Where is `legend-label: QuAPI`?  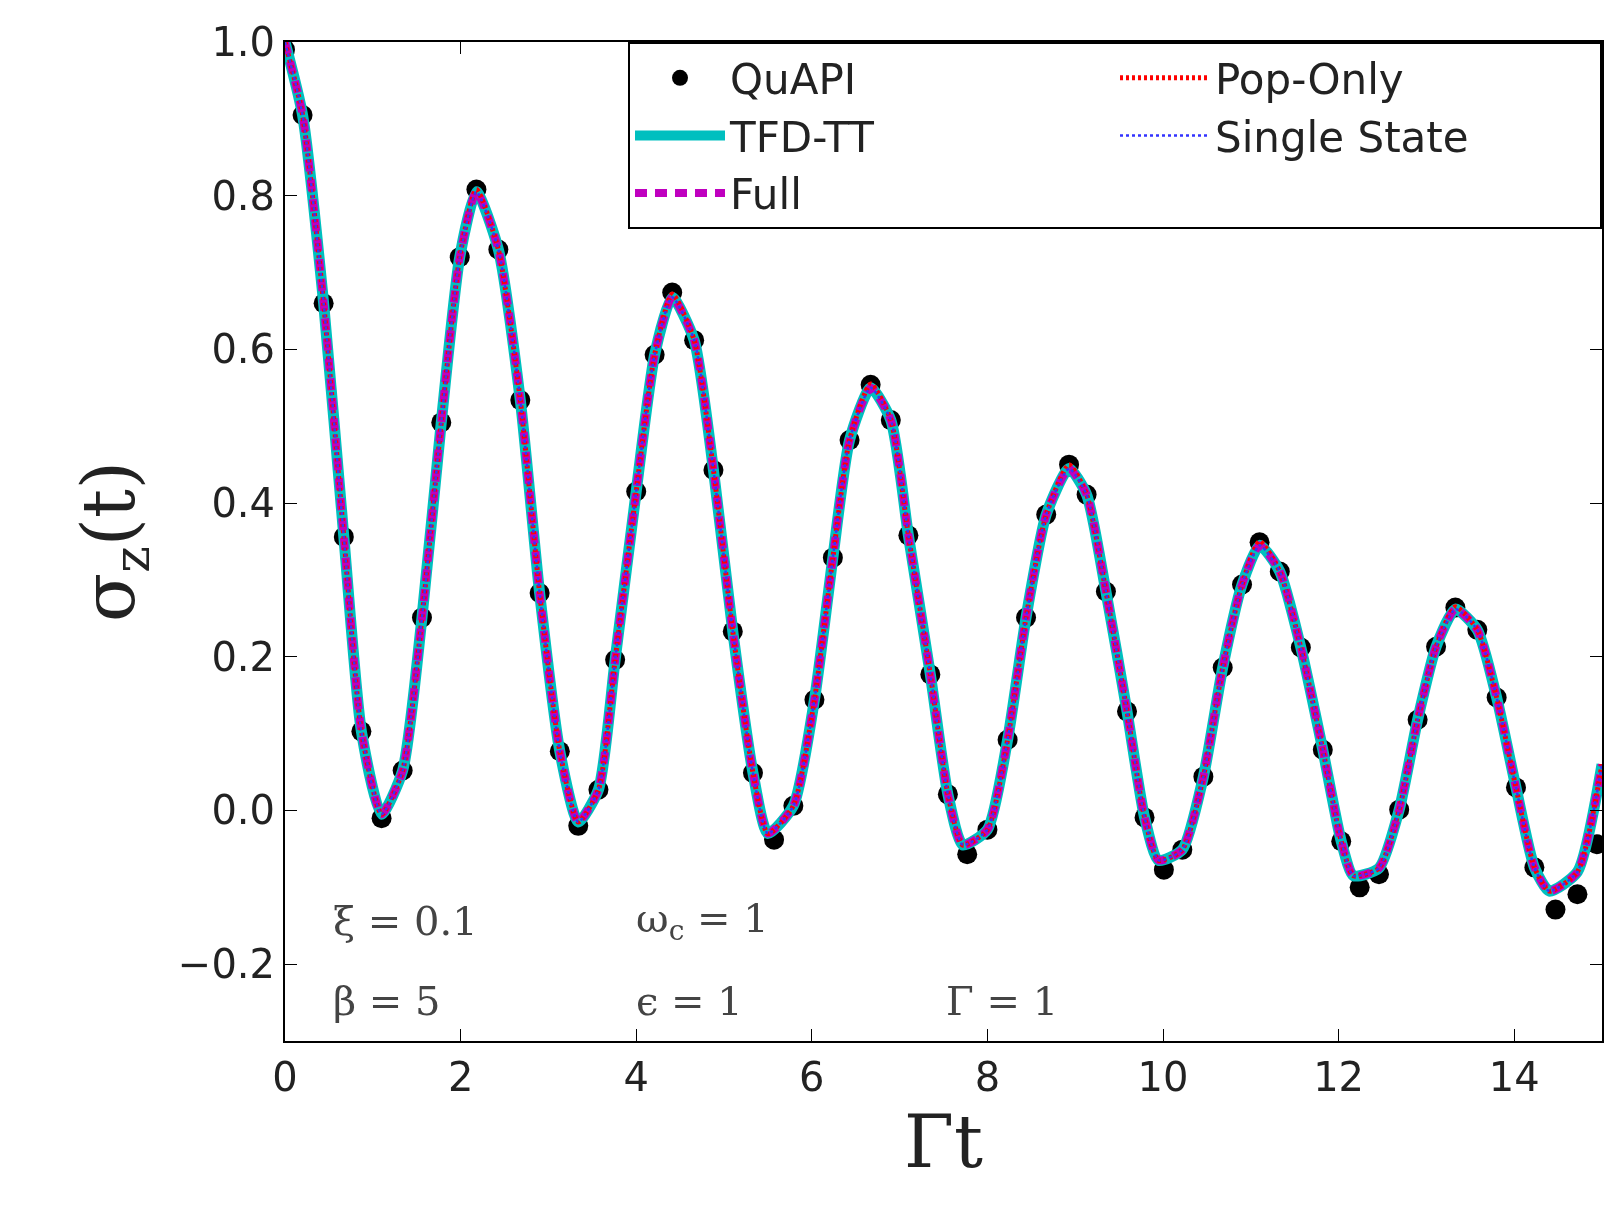
legend-label: QuAPI is located at coordinates (793, 80).